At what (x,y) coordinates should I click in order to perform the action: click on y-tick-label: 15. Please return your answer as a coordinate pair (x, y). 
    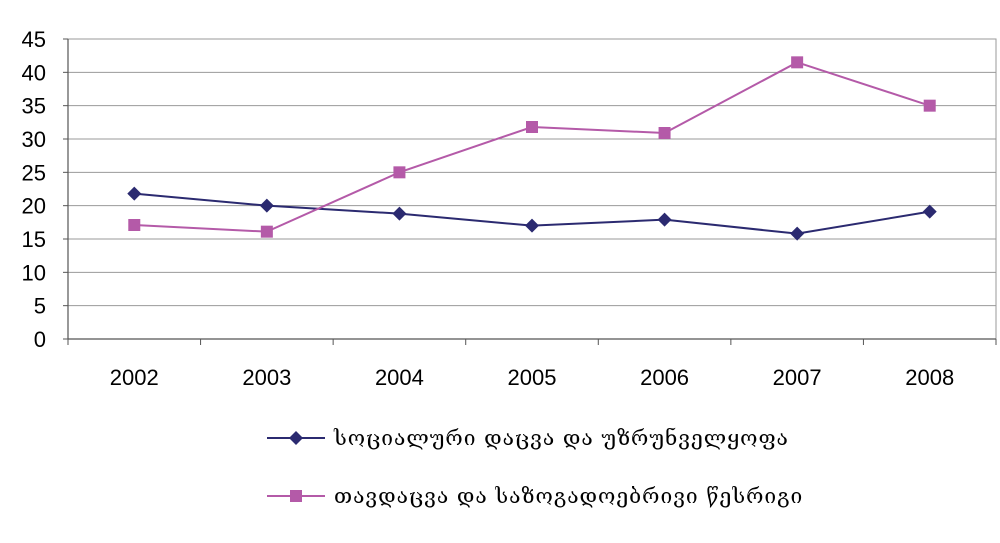
    Looking at the image, I should click on (34, 239).